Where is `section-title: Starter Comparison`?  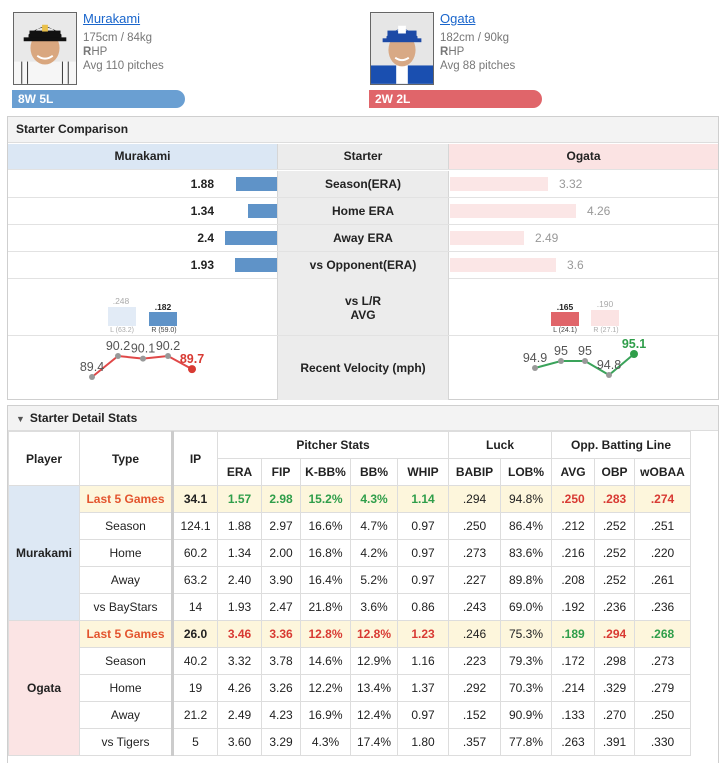 section-title: Starter Comparison is located at coordinates (363, 130).